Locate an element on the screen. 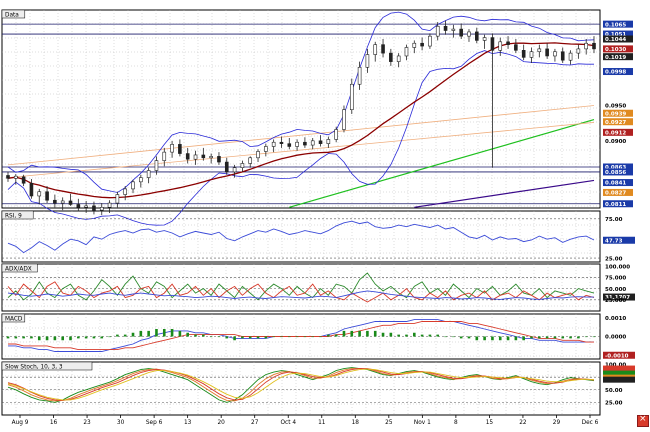 Image resolution: width=650 pixels, height=432 pixels. price-label: 0.0863 is located at coordinates (615, 168).